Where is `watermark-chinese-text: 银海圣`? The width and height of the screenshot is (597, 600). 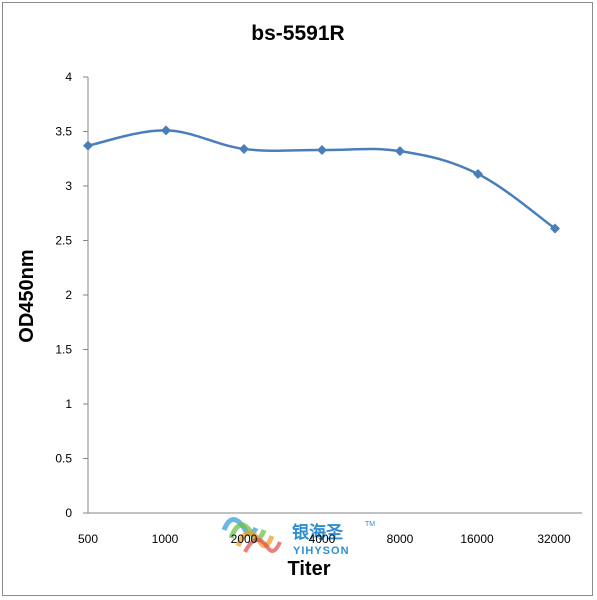
watermark-chinese-text: 银海圣 is located at coordinates (318, 532).